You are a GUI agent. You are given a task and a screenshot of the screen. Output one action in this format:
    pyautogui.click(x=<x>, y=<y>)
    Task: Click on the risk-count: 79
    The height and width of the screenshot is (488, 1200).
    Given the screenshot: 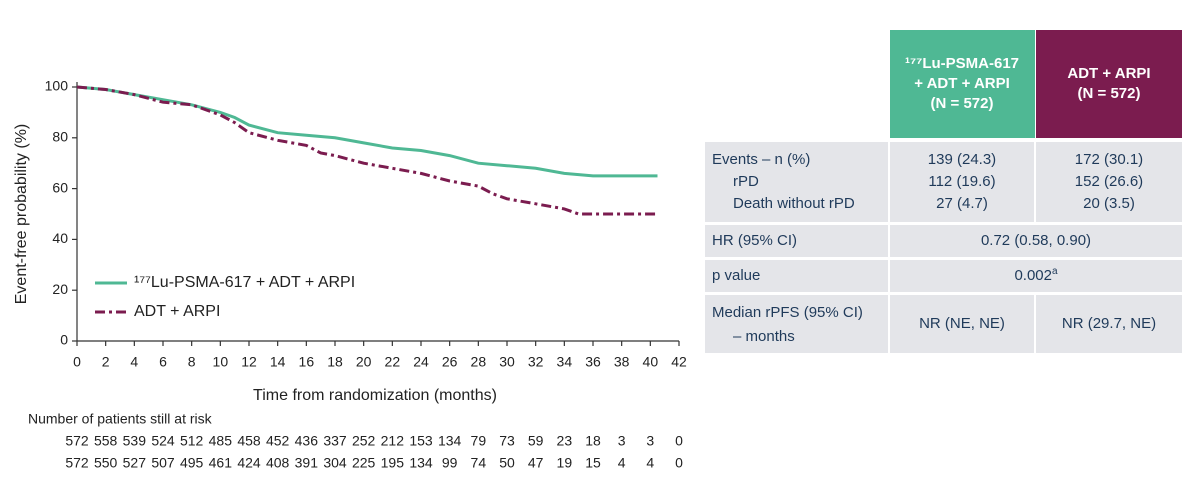 What is the action you would take?
    pyautogui.click(x=479, y=441)
    